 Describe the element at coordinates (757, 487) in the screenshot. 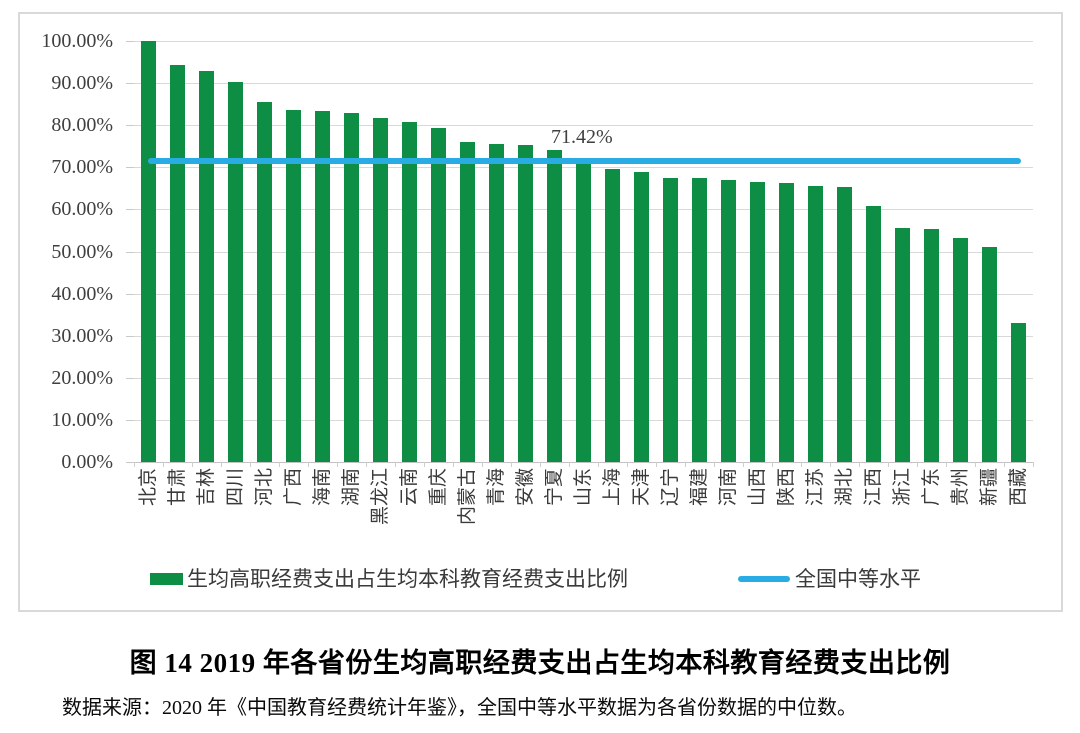

I see `x-category-label-山西: 山西` at that location.